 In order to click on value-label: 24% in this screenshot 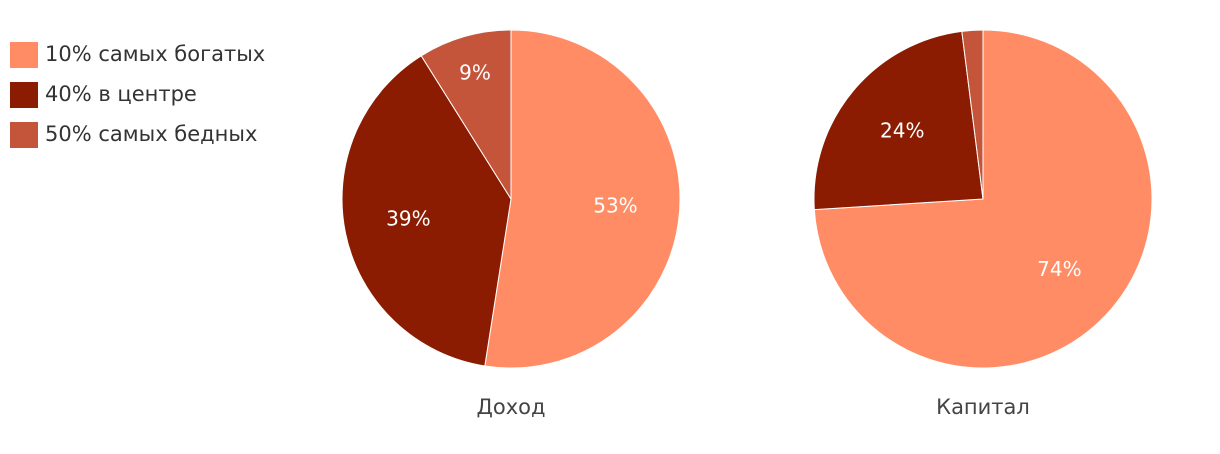, I will do `click(902, 131)`.